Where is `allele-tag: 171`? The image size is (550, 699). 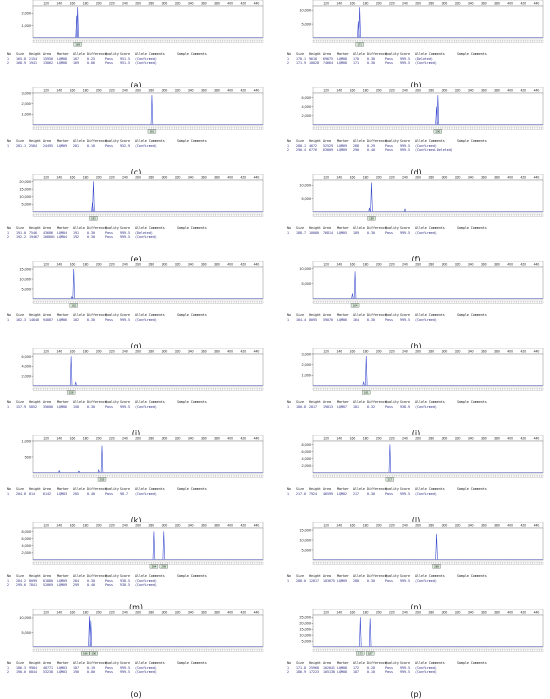 allele-tag: 171 is located at coordinates (359, 44).